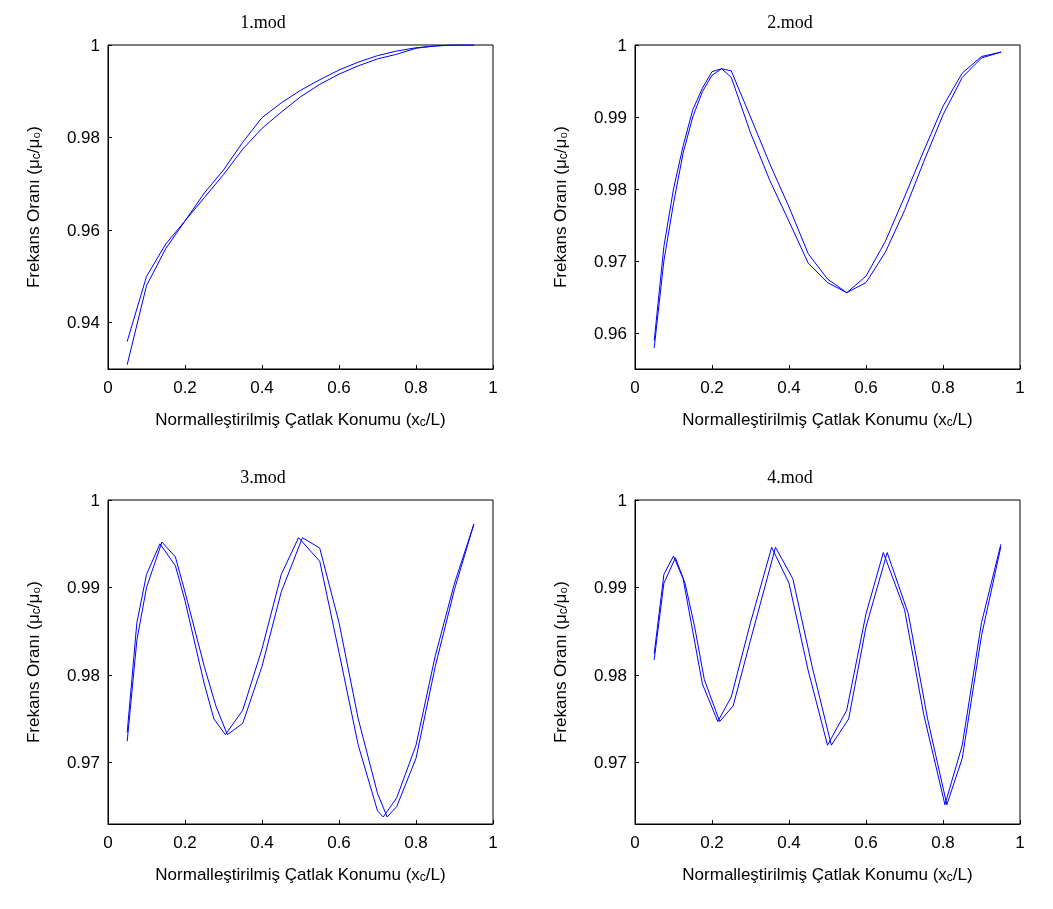  Describe the element at coordinates (790, 477) in the screenshot. I see `chart-title: 4.mod` at that location.